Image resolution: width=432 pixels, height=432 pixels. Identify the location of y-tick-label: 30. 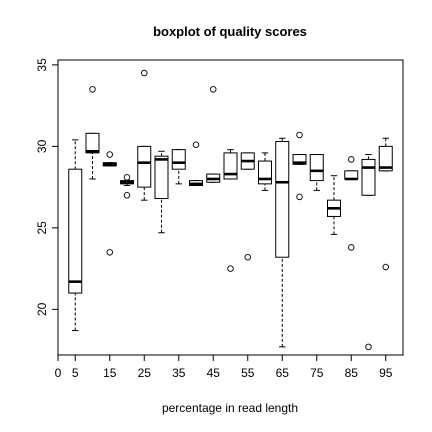
(42, 146).